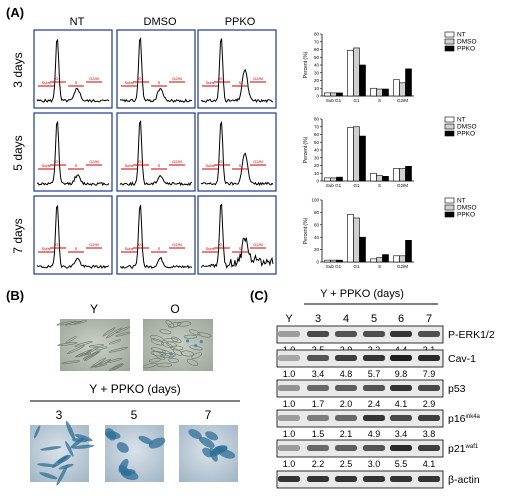  Describe the element at coordinates (429, 374) in the screenshot. I see `densitometry-value: 7.9` at that location.